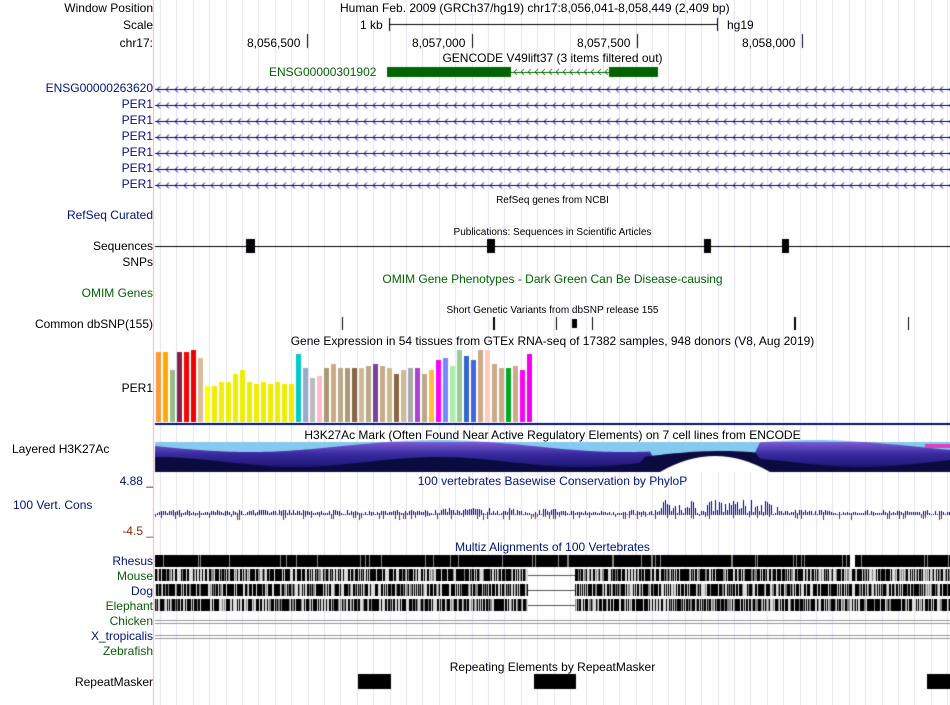 The image size is (950, 705). Describe the element at coordinates (93, 324) in the screenshot. I see `dbsnp-label: Common dbSNP(155)` at that location.